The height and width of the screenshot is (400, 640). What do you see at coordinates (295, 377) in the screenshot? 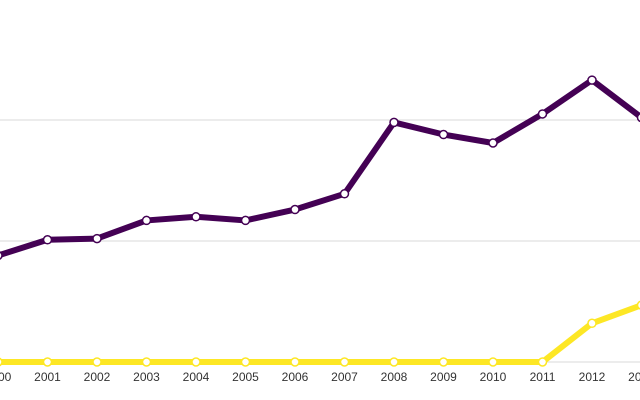
I see `x-tick-label: 2006` at bounding box center [295, 377].